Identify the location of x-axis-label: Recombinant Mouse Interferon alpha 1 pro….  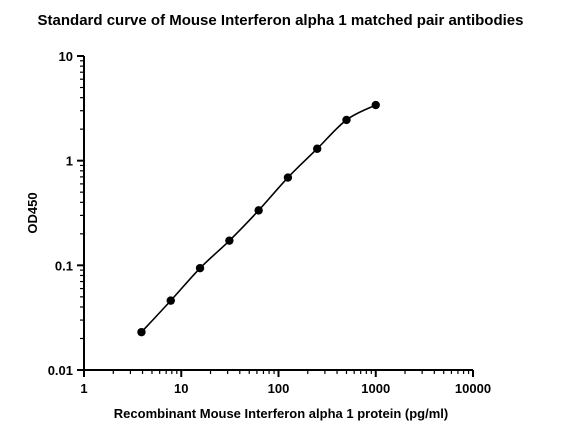
(281, 413).